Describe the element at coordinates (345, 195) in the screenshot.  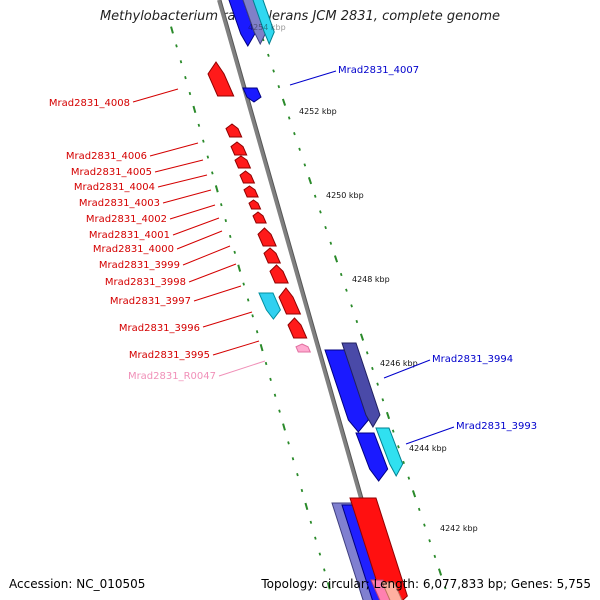
I see `tick-label-2: 4250 kbp` at that location.